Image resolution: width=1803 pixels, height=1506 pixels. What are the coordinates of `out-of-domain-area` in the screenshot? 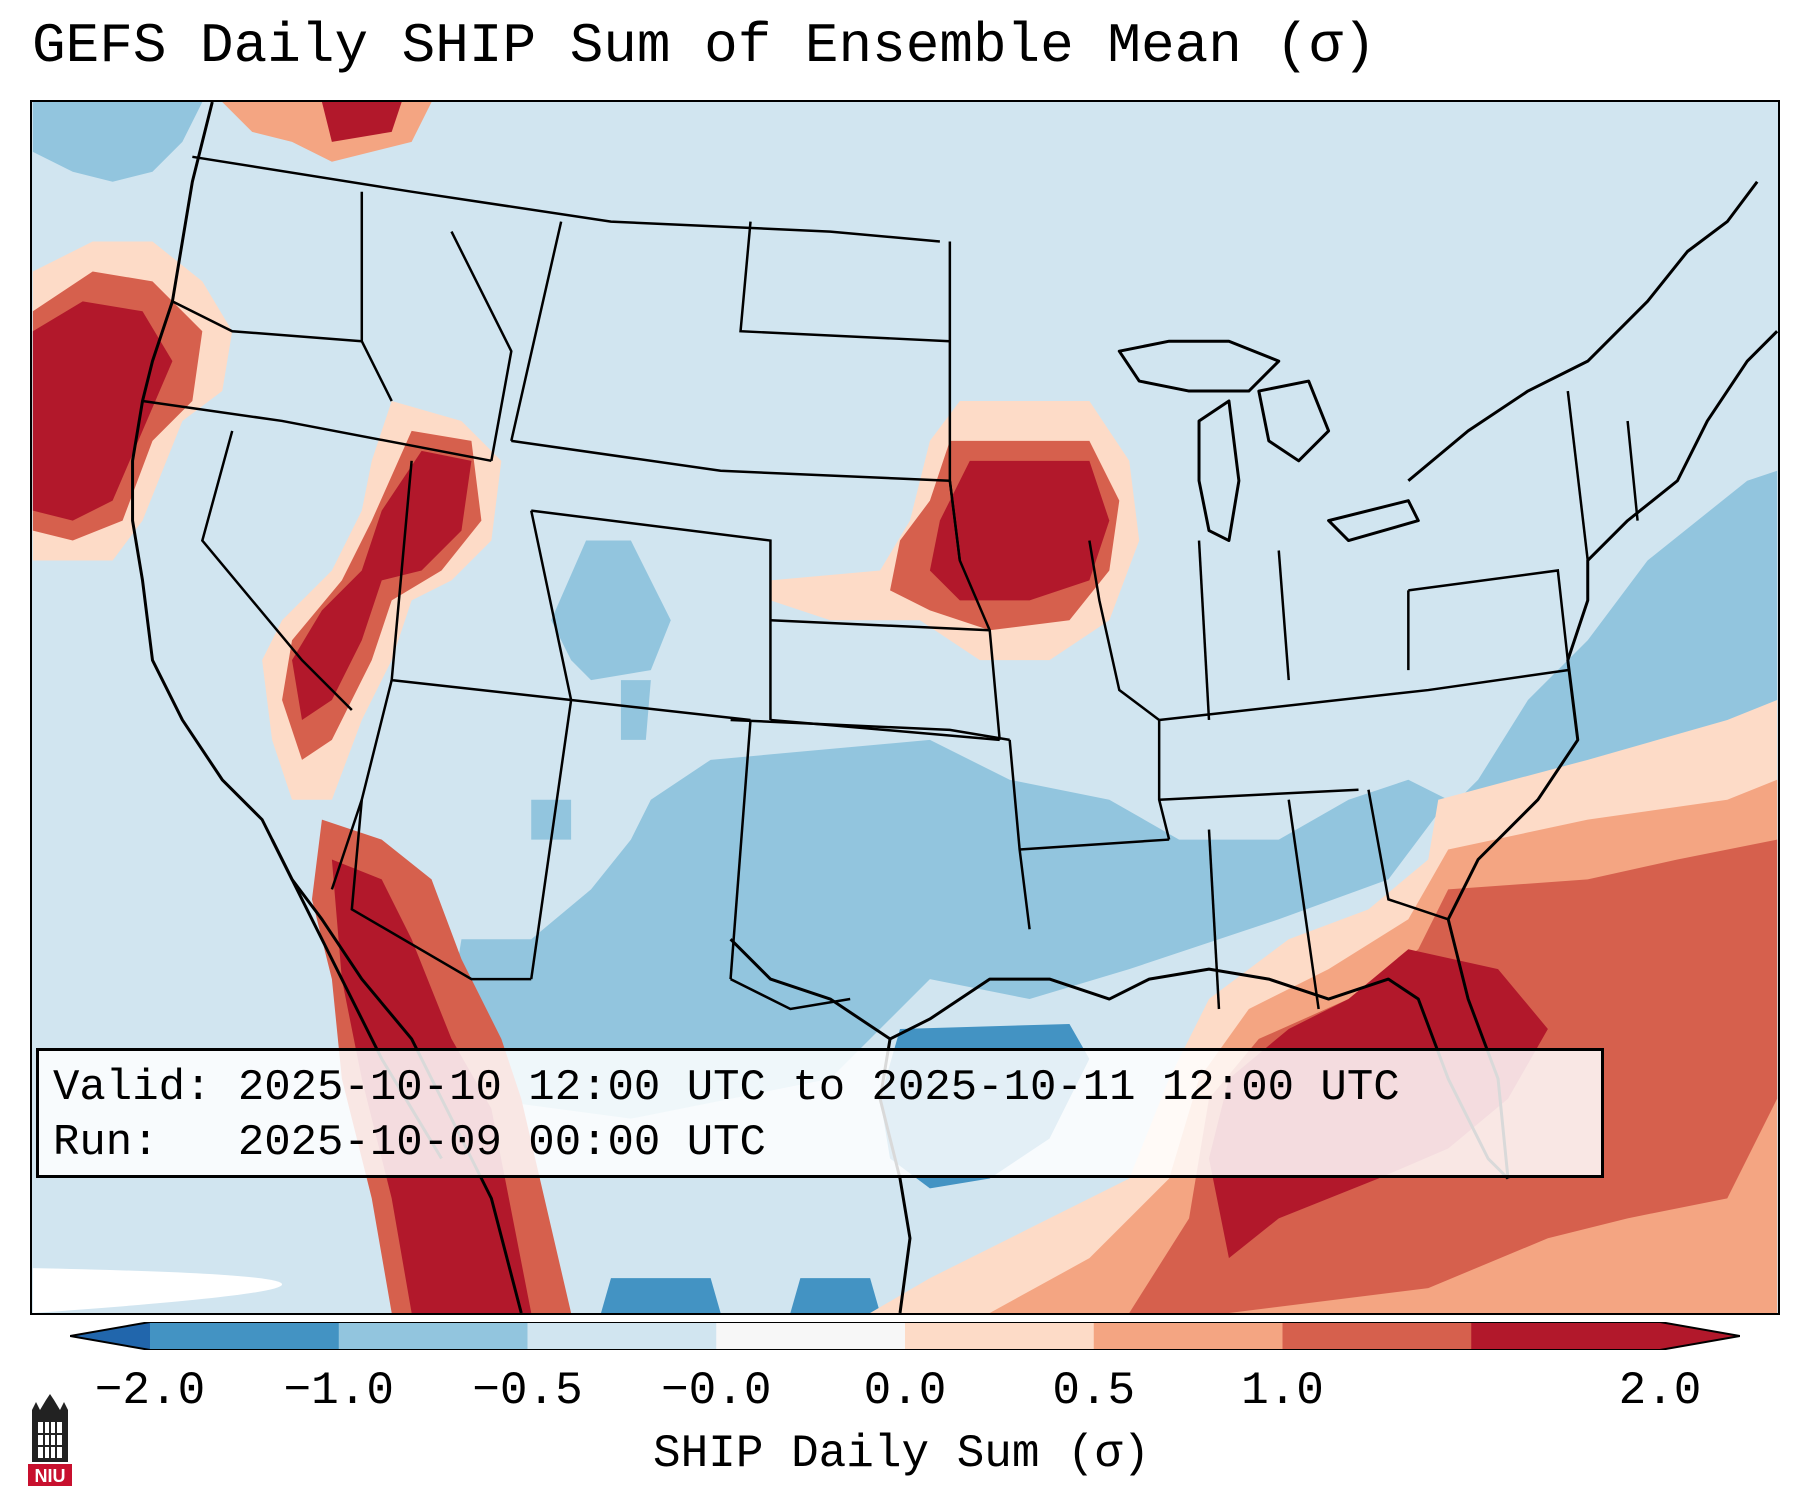 It's located at (157, 1290).